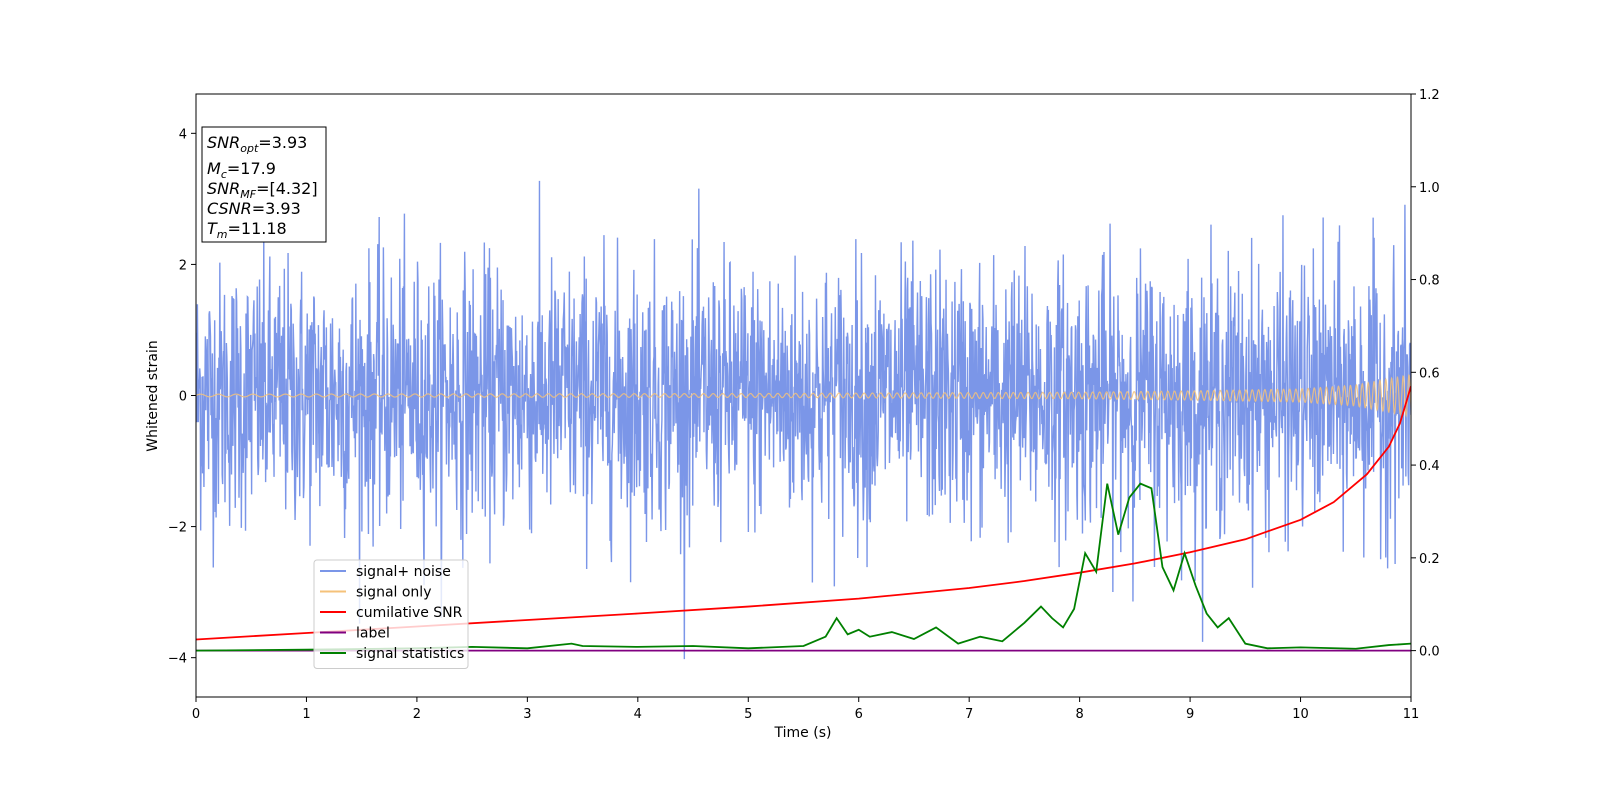 The height and width of the screenshot is (800, 1600). What do you see at coordinates (409, 613) in the screenshot?
I see `legend-label-cumilative-snr: cumilative SNR` at bounding box center [409, 613].